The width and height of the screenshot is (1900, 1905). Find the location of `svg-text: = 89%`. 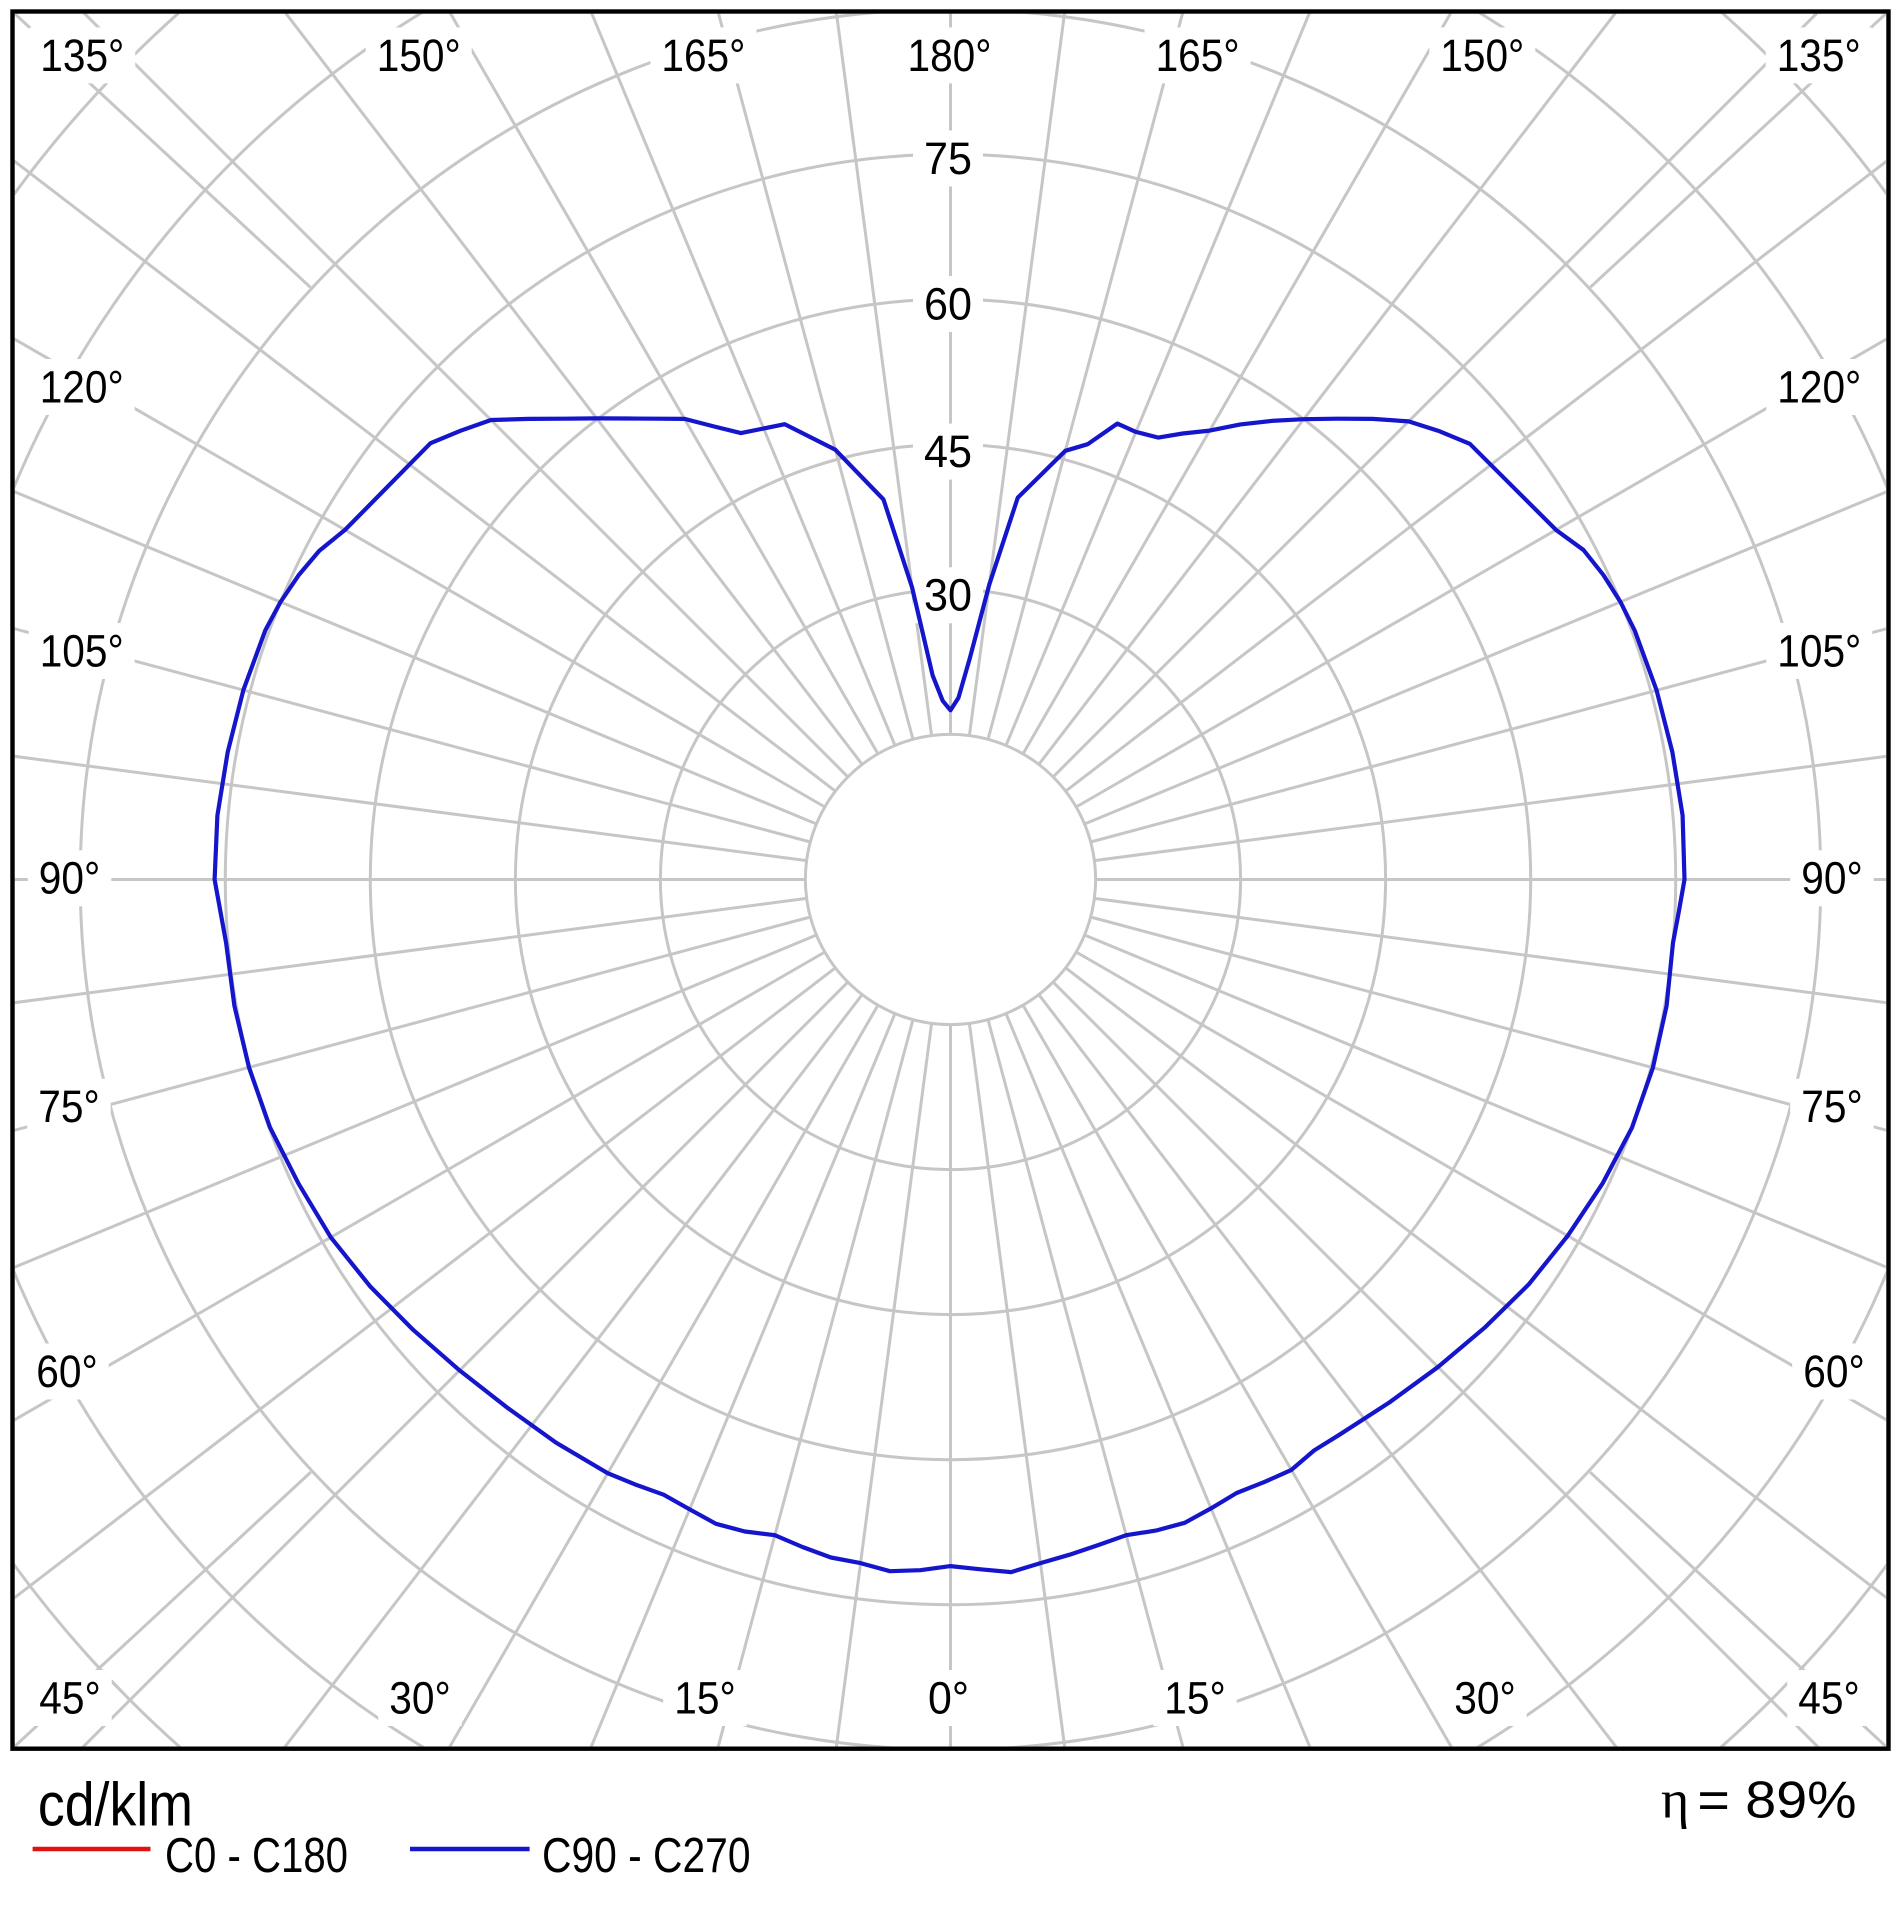

svg-text: = 89% is located at coordinates (1776, 1800).